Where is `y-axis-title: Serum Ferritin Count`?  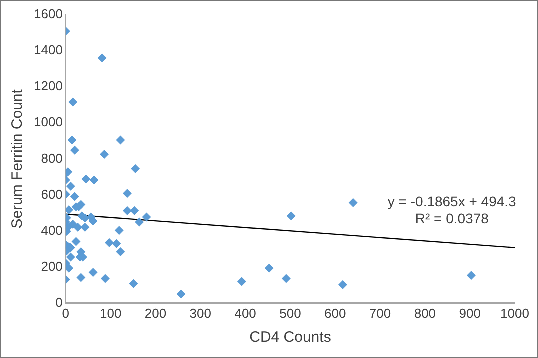 y-axis-title: Serum Ferritin Count is located at coordinates (17, 158).